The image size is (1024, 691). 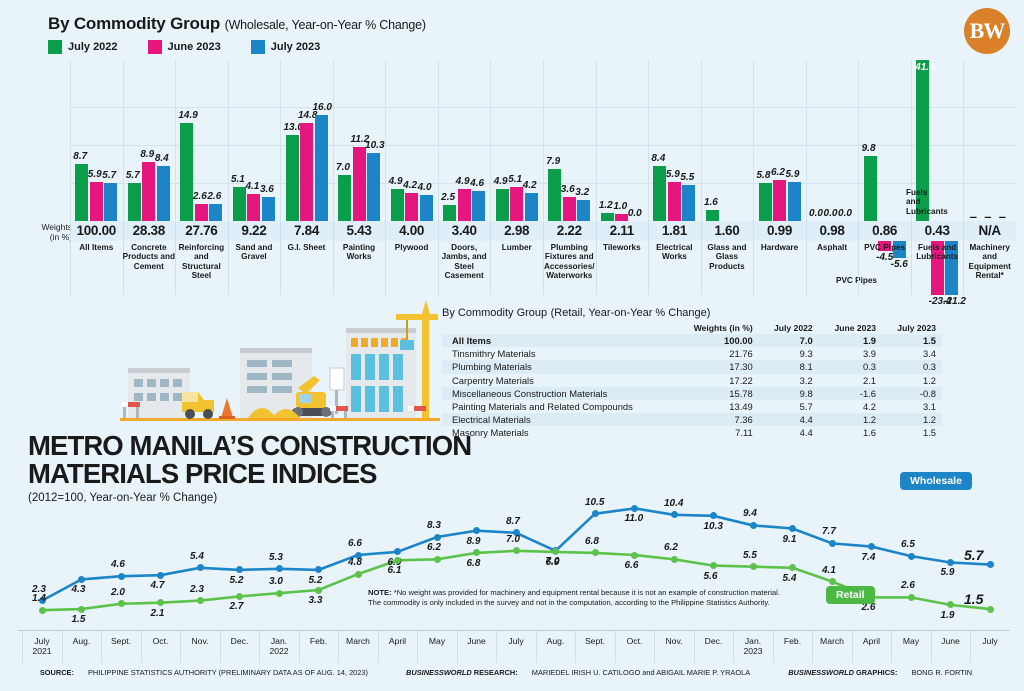 What do you see at coordinates (990, 641) in the screenshot?
I see `x-axis-label: July` at bounding box center [990, 641].